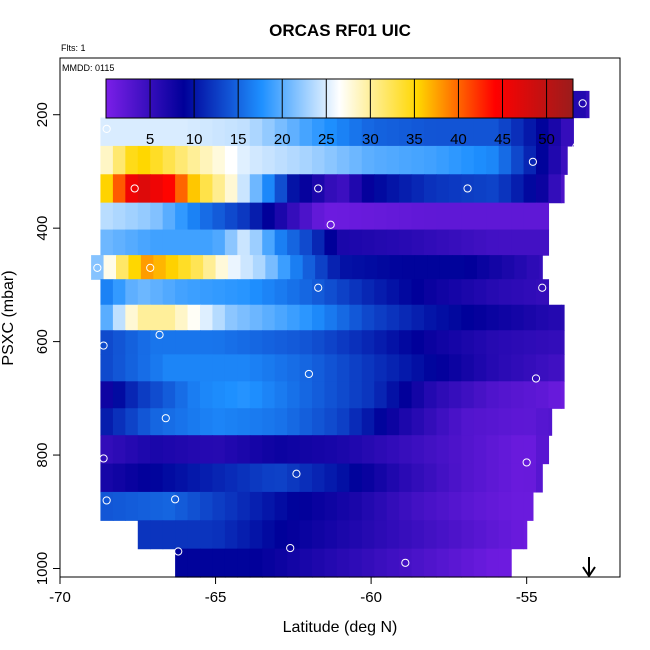 The image size is (650, 650). Describe the element at coordinates (589, 567) in the screenshot. I see `aircraft-position-arrow` at that location.